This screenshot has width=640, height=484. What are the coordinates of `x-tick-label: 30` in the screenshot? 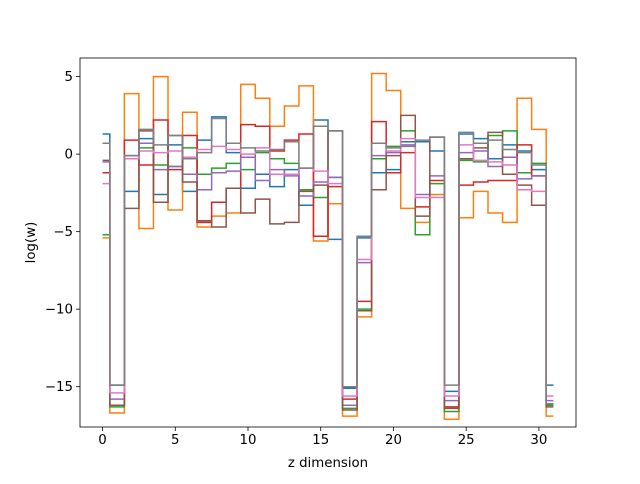 It's located at (538, 440).